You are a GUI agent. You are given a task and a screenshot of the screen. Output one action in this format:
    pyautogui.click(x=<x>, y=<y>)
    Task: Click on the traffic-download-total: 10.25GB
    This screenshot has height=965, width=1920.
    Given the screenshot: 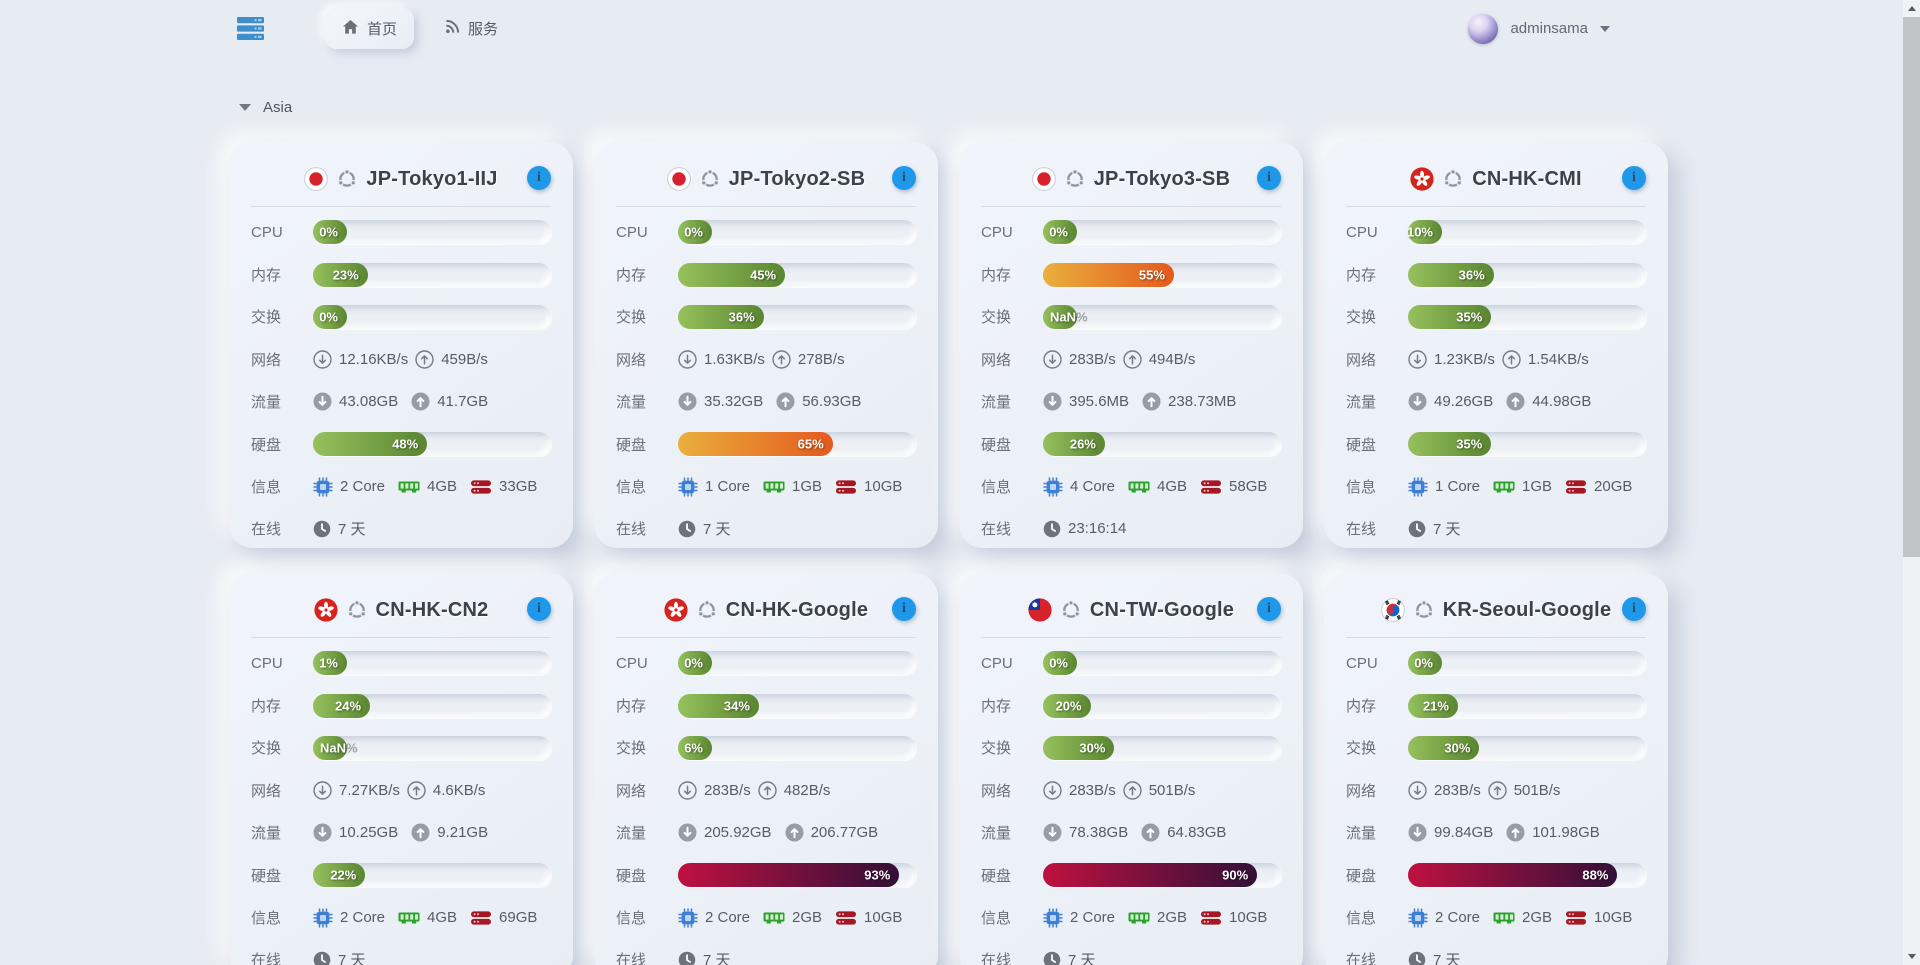 What is the action you would take?
    pyautogui.click(x=369, y=833)
    